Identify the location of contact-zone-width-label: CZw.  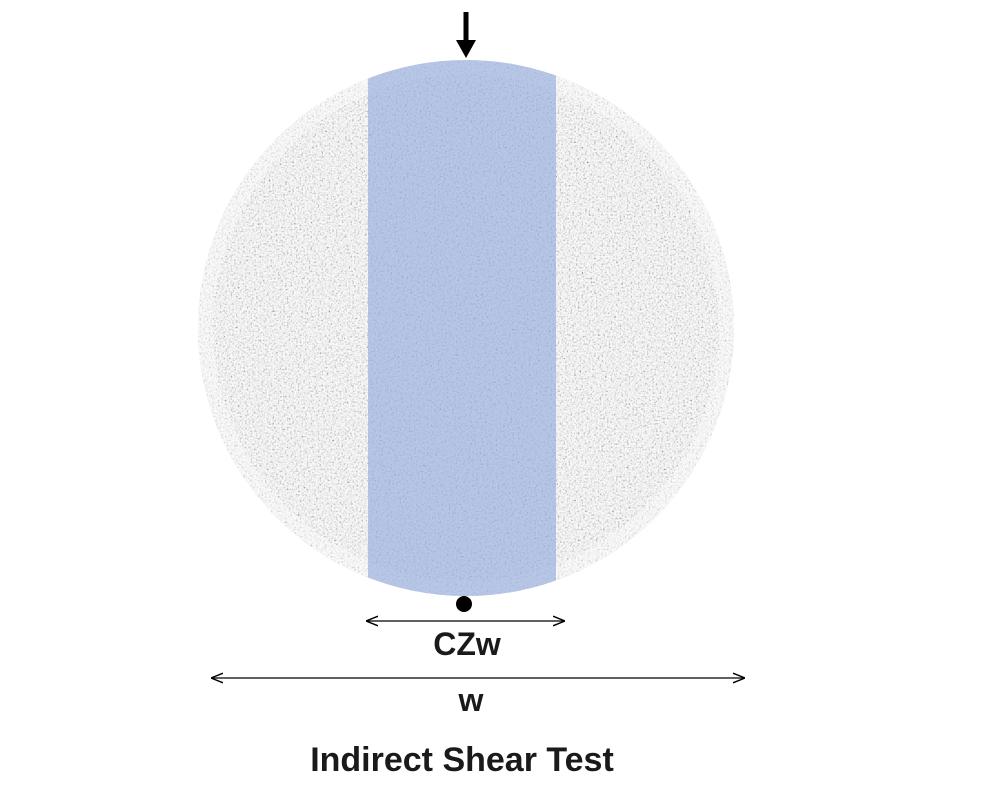
(467, 644).